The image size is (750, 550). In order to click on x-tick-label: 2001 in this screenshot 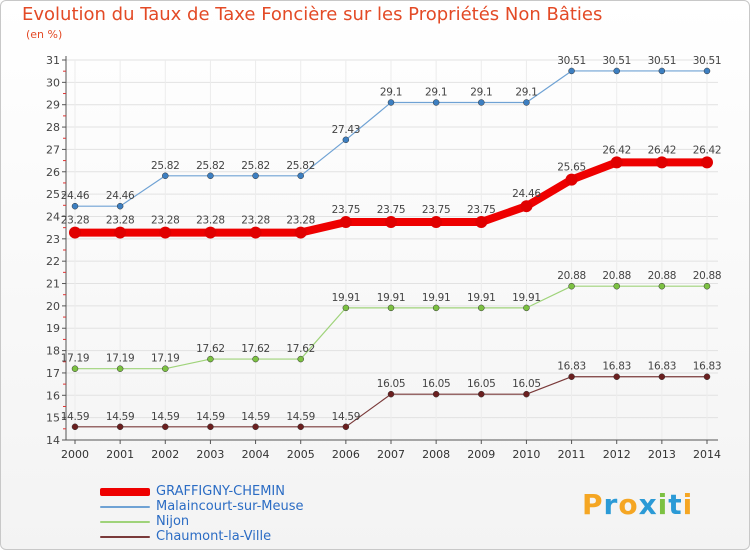, I will do `click(120, 454)`.